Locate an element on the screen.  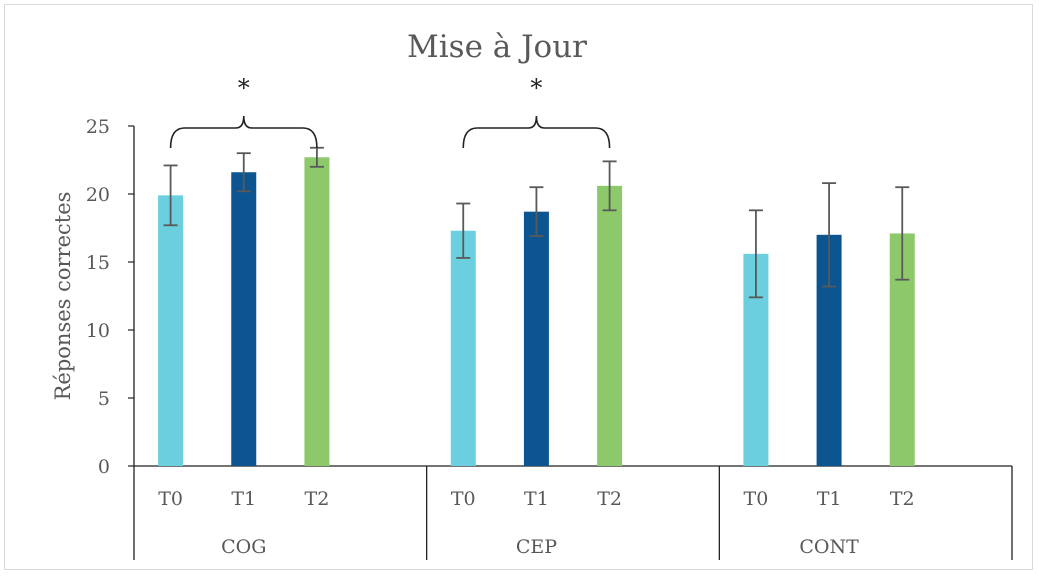
bar-cog-t1 is located at coordinates (243, 319).